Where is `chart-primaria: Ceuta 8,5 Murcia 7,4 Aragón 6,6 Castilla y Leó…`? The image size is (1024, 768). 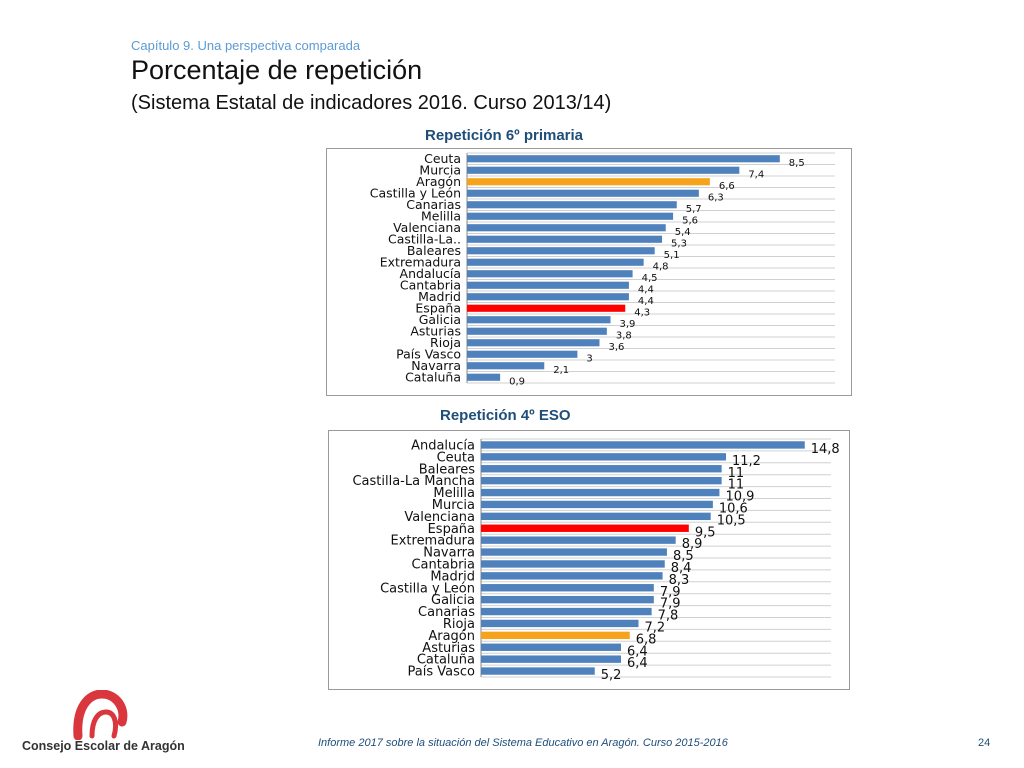
chart-primaria: Ceuta 8,5 Murcia 7,4 Aragón 6,6 Castilla y Leó… is located at coordinates (602, 269).